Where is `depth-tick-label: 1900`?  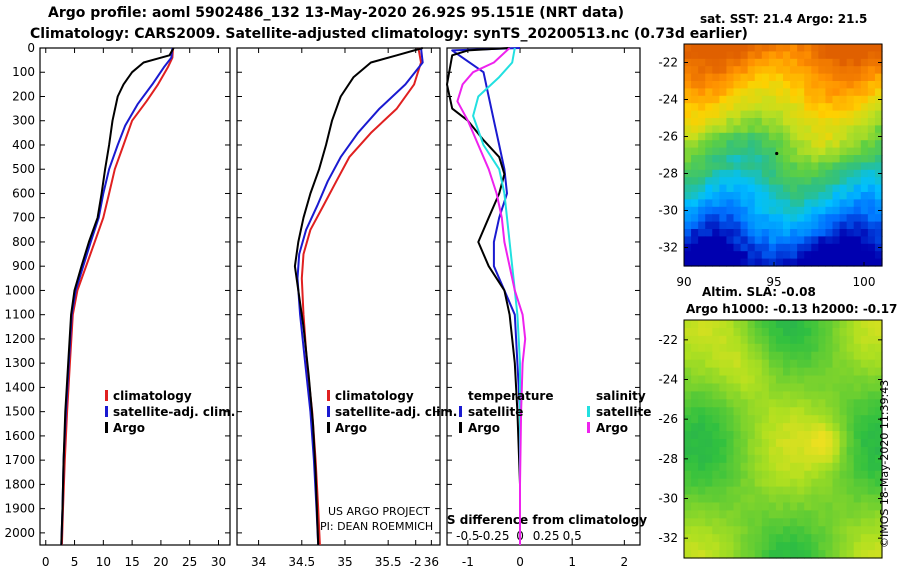
depth-tick-label: 1900 is located at coordinates (19, 509).